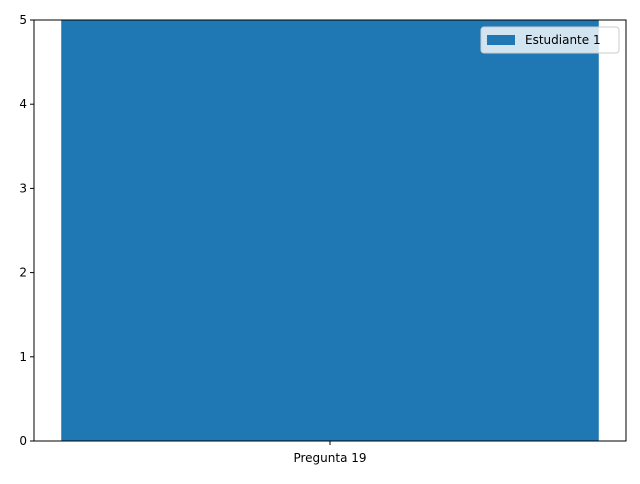 Image resolution: width=640 pixels, height=484 pixels. Describe the element at coordinates (23, 273) in the screenshot. I see `y-tick-label: 2` at that location.